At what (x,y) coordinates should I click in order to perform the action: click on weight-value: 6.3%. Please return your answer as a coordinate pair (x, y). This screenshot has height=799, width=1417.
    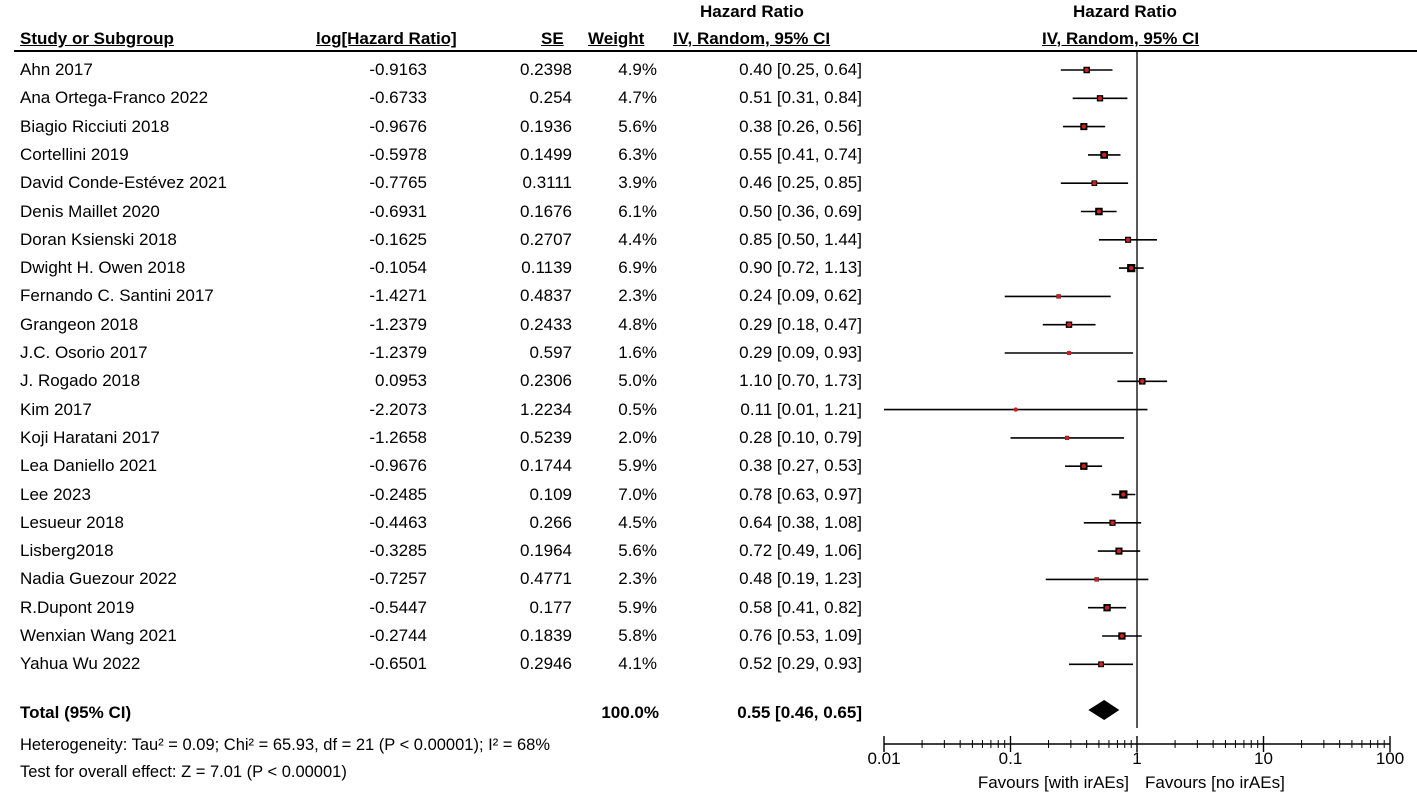
    Looking at the image, I should click on (637, 154).